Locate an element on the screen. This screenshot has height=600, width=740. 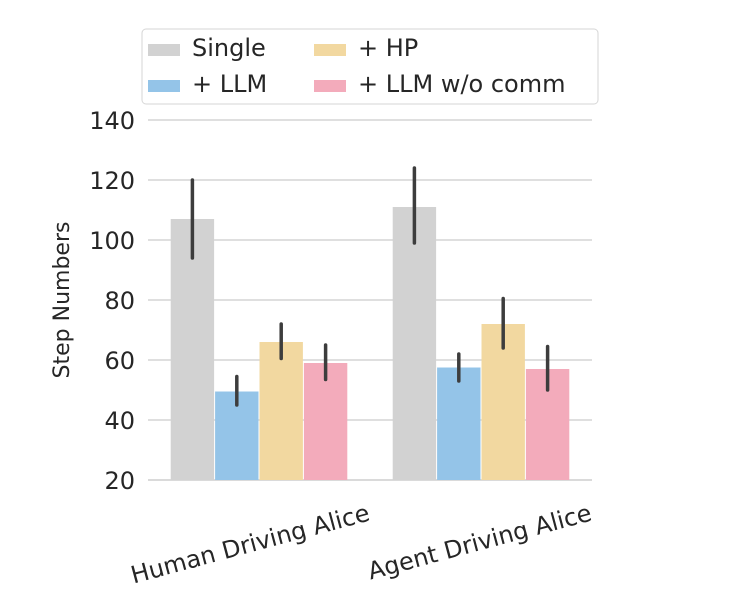
legend-label: + HP is located at coordinates (388, 48).